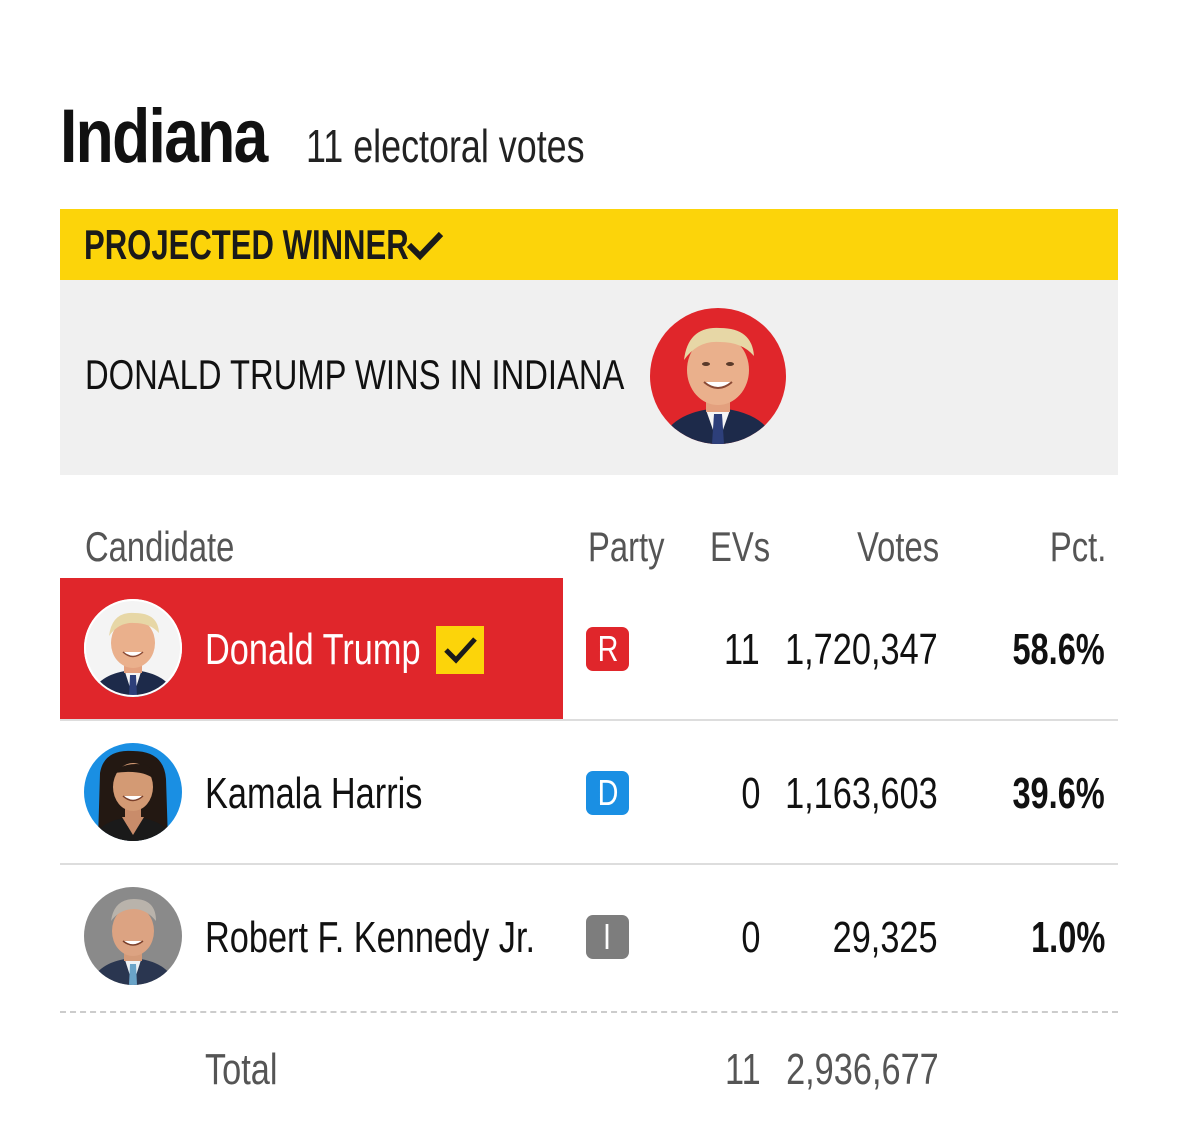  I want to click on cell-votes: 1,720,347, so click(861, 649).